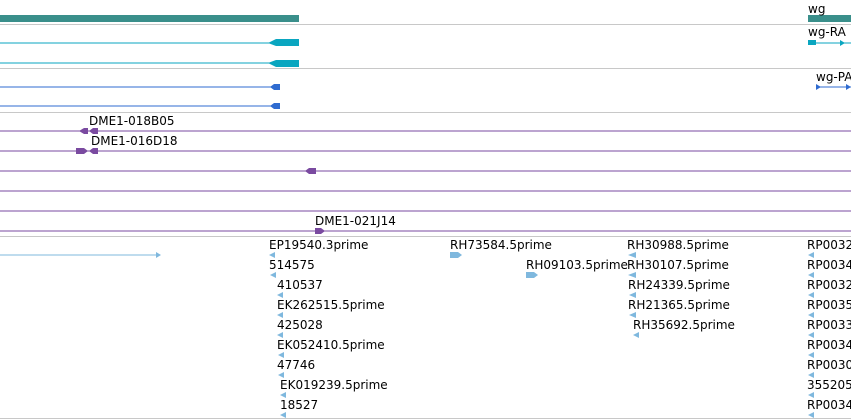  I want to click on est-label: RH73584.5prime, so click(501, 245).